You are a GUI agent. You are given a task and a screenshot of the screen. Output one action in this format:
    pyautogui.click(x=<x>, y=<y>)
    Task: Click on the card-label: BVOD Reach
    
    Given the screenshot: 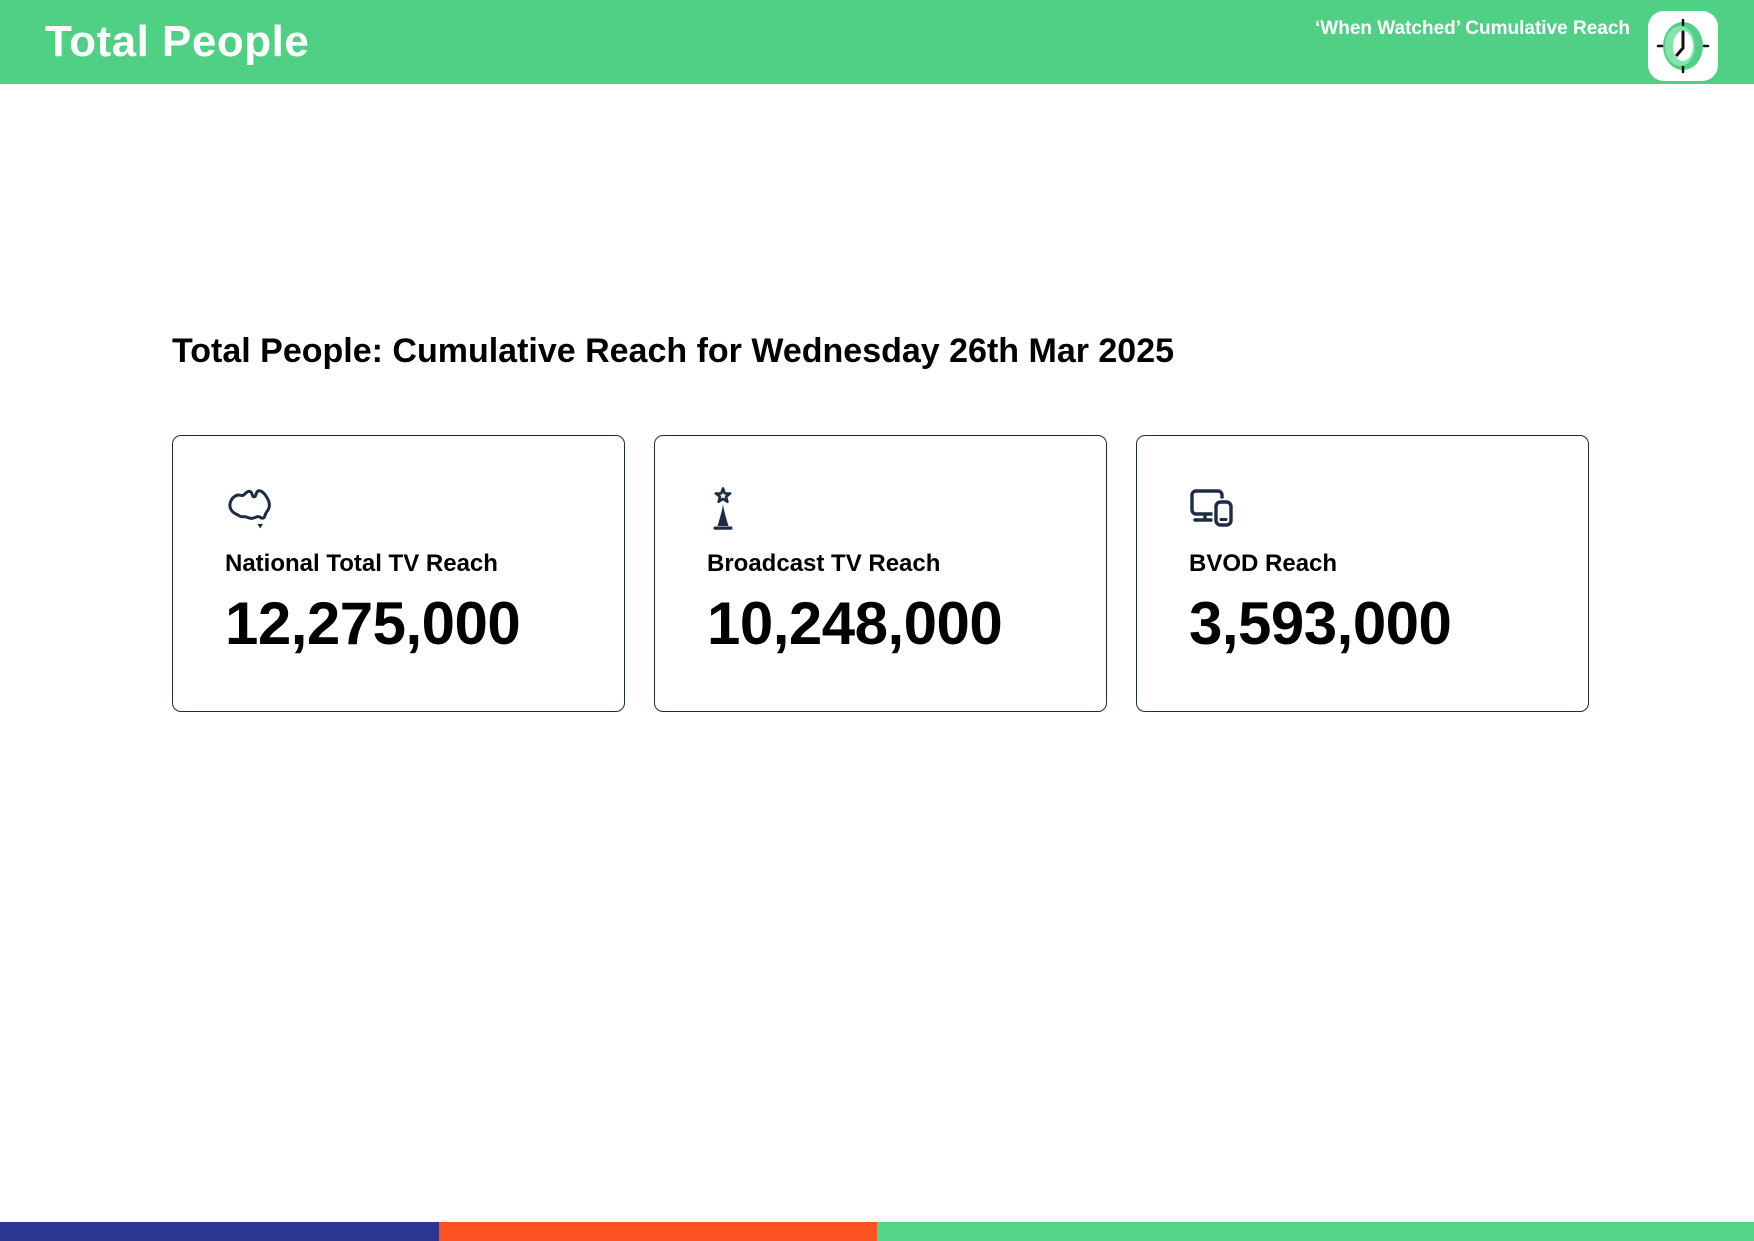 What is the action you would take?
    pyautogui.click(x=1263, y=563)
    